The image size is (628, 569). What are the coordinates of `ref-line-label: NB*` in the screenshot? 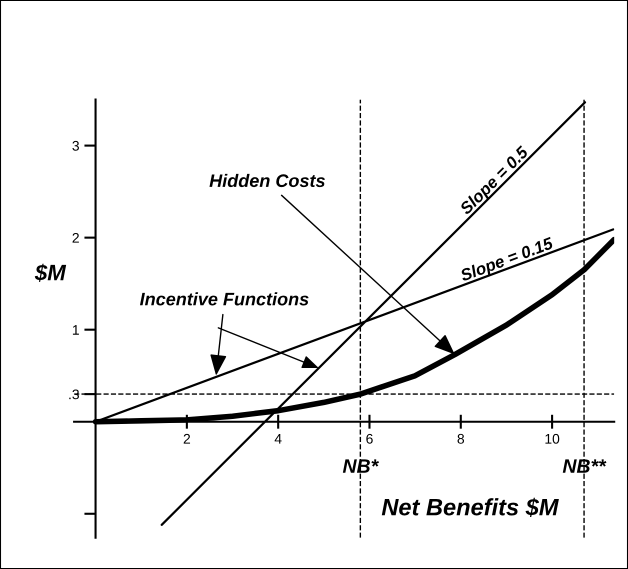 It's located at (360, 466).